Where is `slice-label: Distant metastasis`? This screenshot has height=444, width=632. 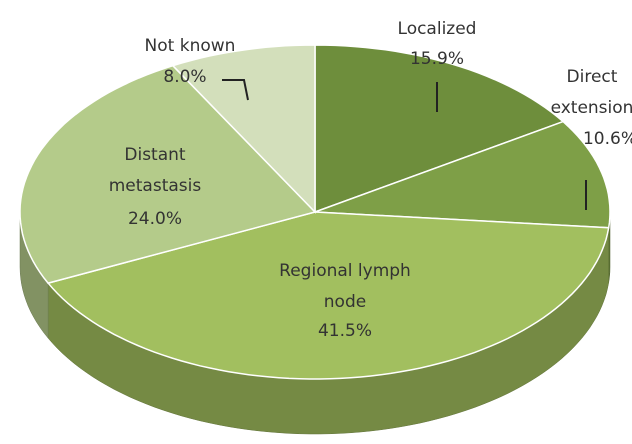 slice-label: Distant metastasis is located at coordinates (155, 170).